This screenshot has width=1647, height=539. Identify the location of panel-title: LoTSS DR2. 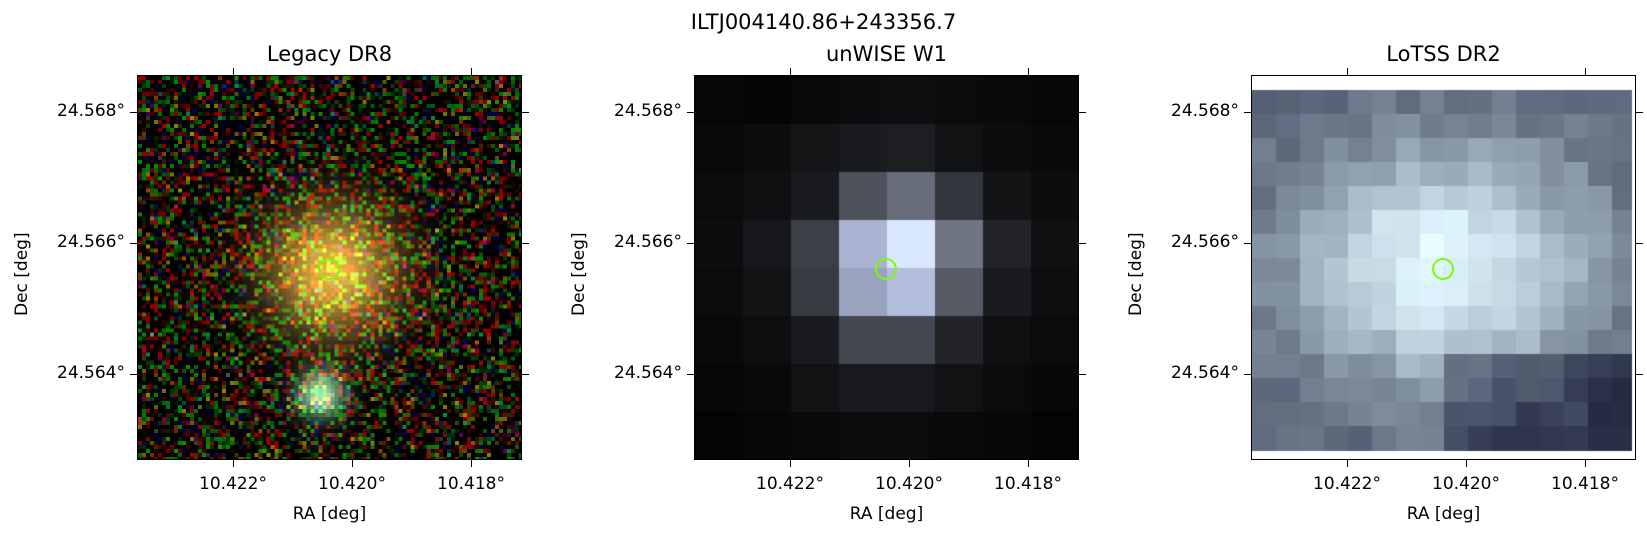
(1443, 54).